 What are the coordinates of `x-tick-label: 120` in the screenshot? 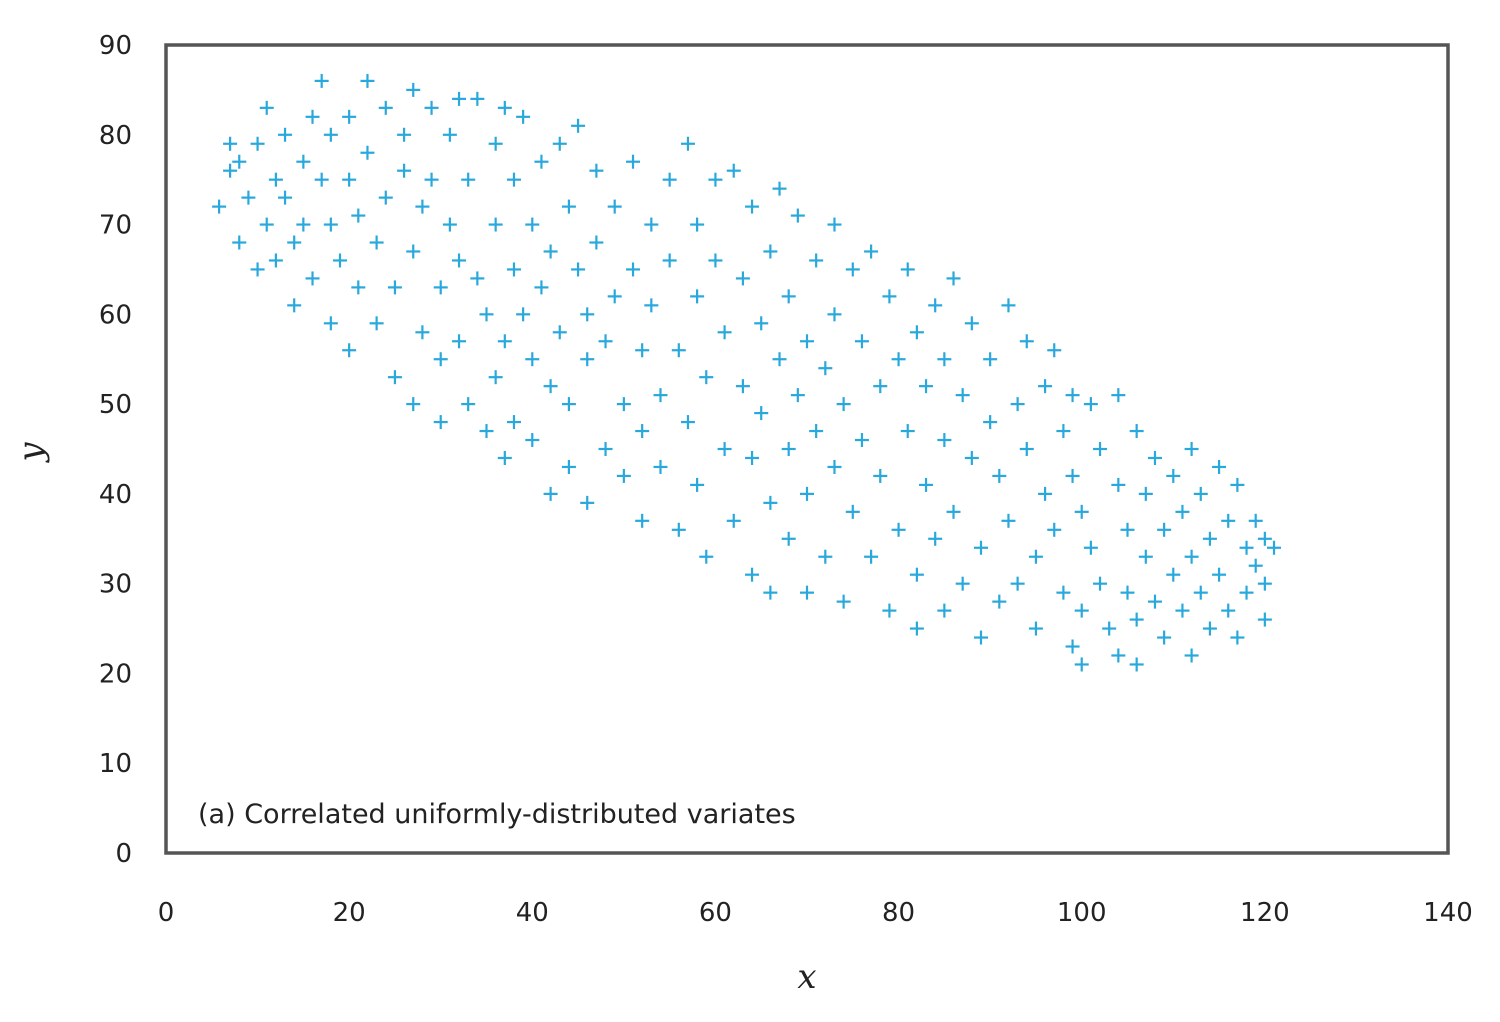 It's located at (1265, 913).